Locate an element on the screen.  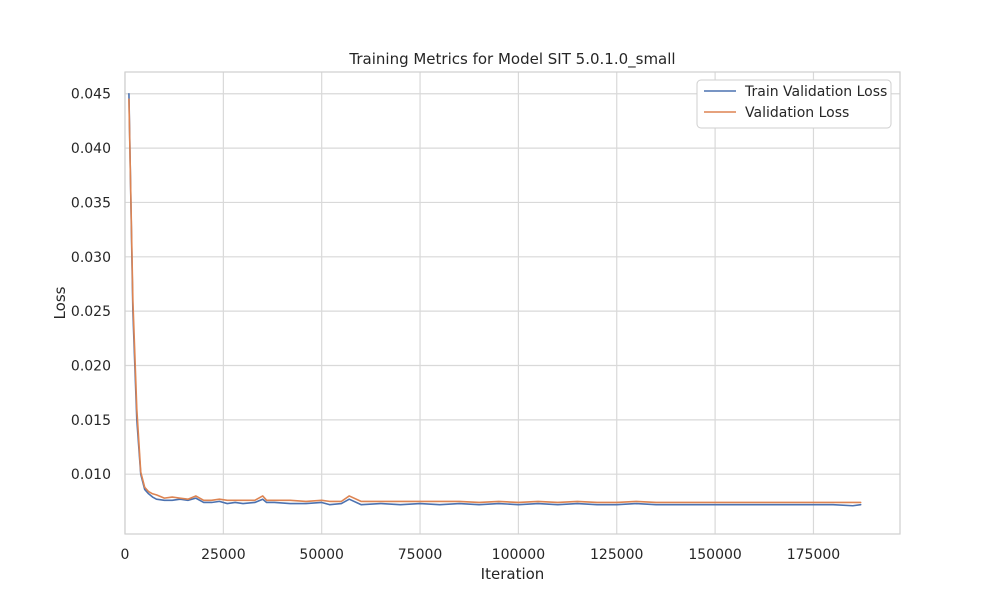
legend: Train Validation Loss Validation Loss is located at coordinates (794, 104).